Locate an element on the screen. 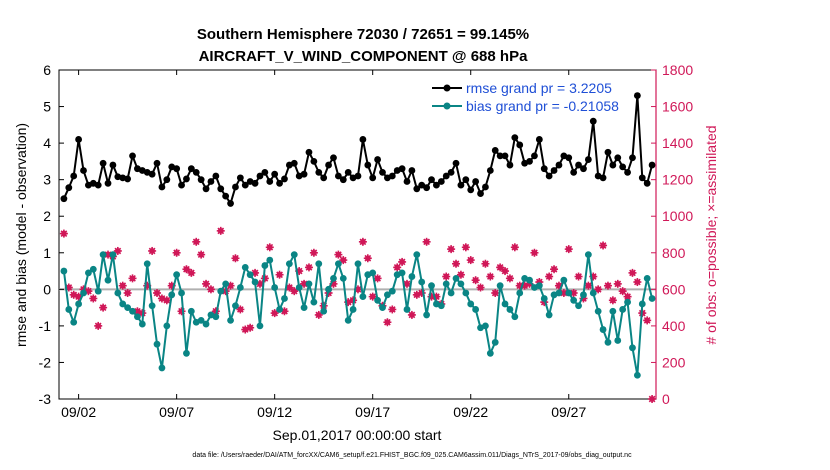 The image size is (830, 470). left-tick-label: -1 is located at coordinates (45, 326).